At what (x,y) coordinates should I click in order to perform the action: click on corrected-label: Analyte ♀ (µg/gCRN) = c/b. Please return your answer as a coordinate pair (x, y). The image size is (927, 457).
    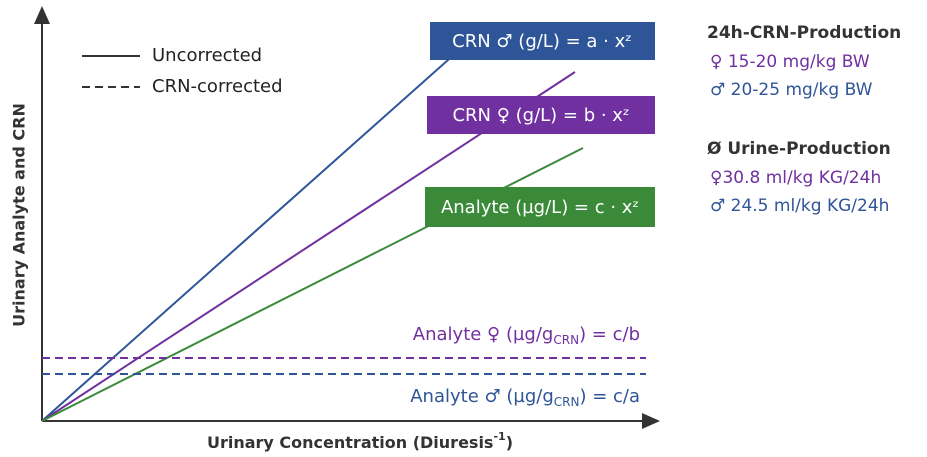
    Looking at the image, I should click on (526, 335).